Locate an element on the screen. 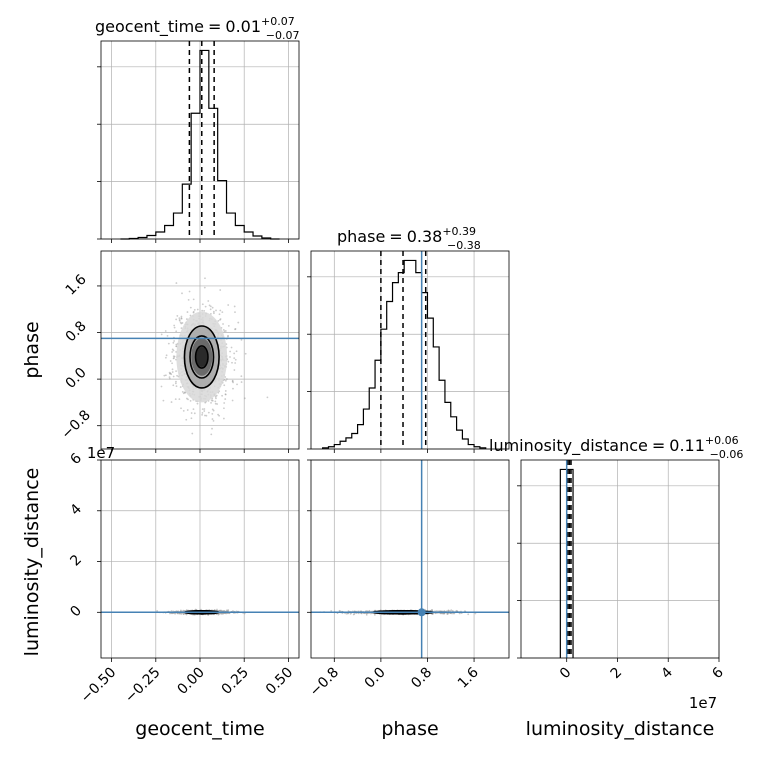 The height and width of the screenshot is (760, 760). histogram-luminosity-distance-xticklabel-2: 4 is located at coordinates (667, 673).